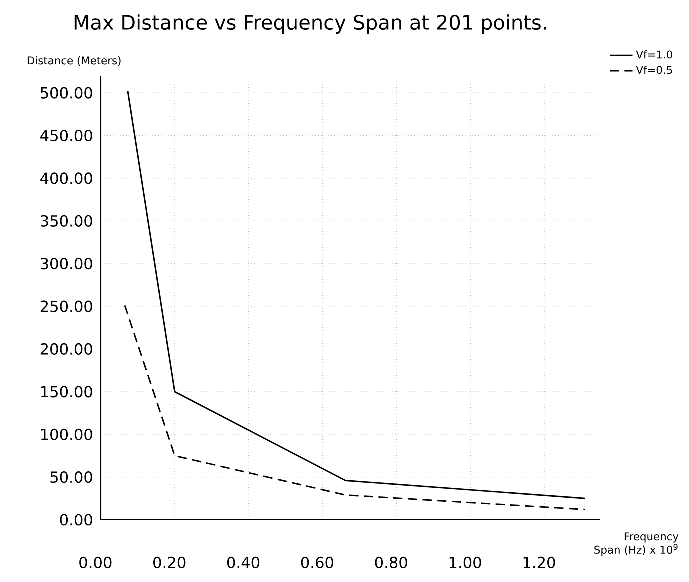 Image resolution: width=689 pixels, height=582 pixels. I want to click on x-tick-label: 1.00, so click(466, 562).